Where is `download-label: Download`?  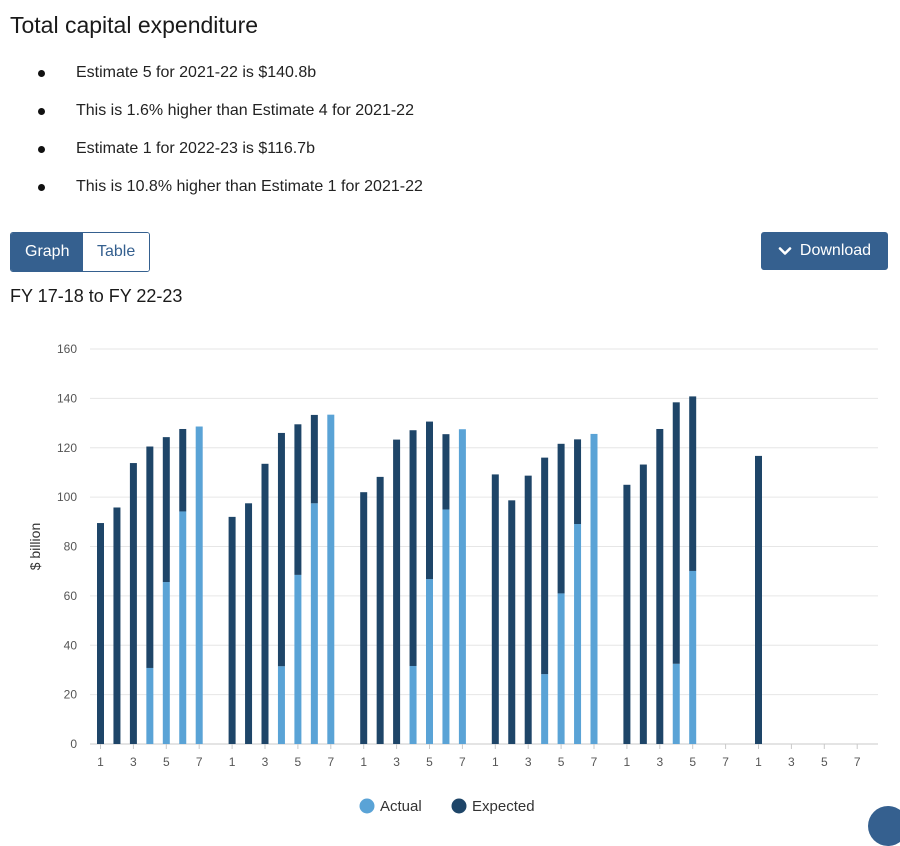 download-label: Download is located at coordinates (835, 250).